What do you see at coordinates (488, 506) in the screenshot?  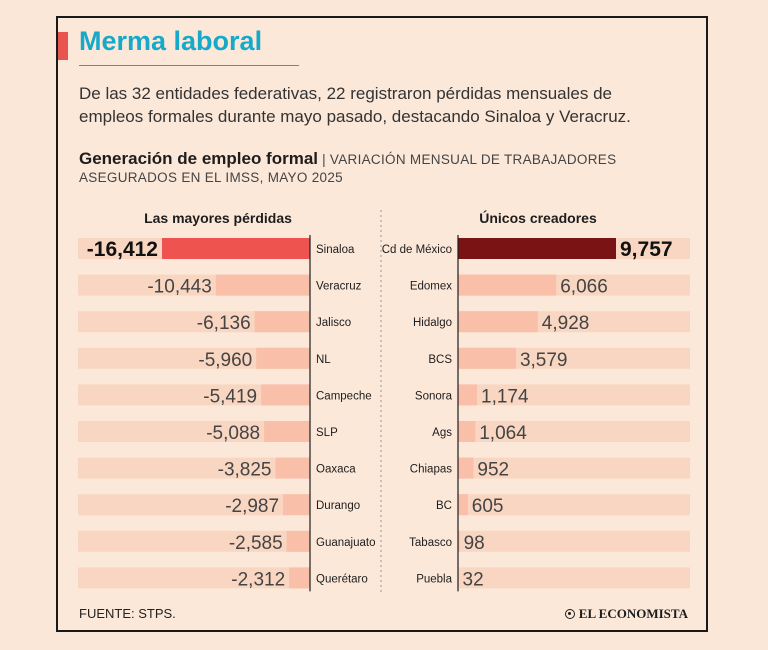 I see `gain-value-label: 605` at bounding box center [488, 506].